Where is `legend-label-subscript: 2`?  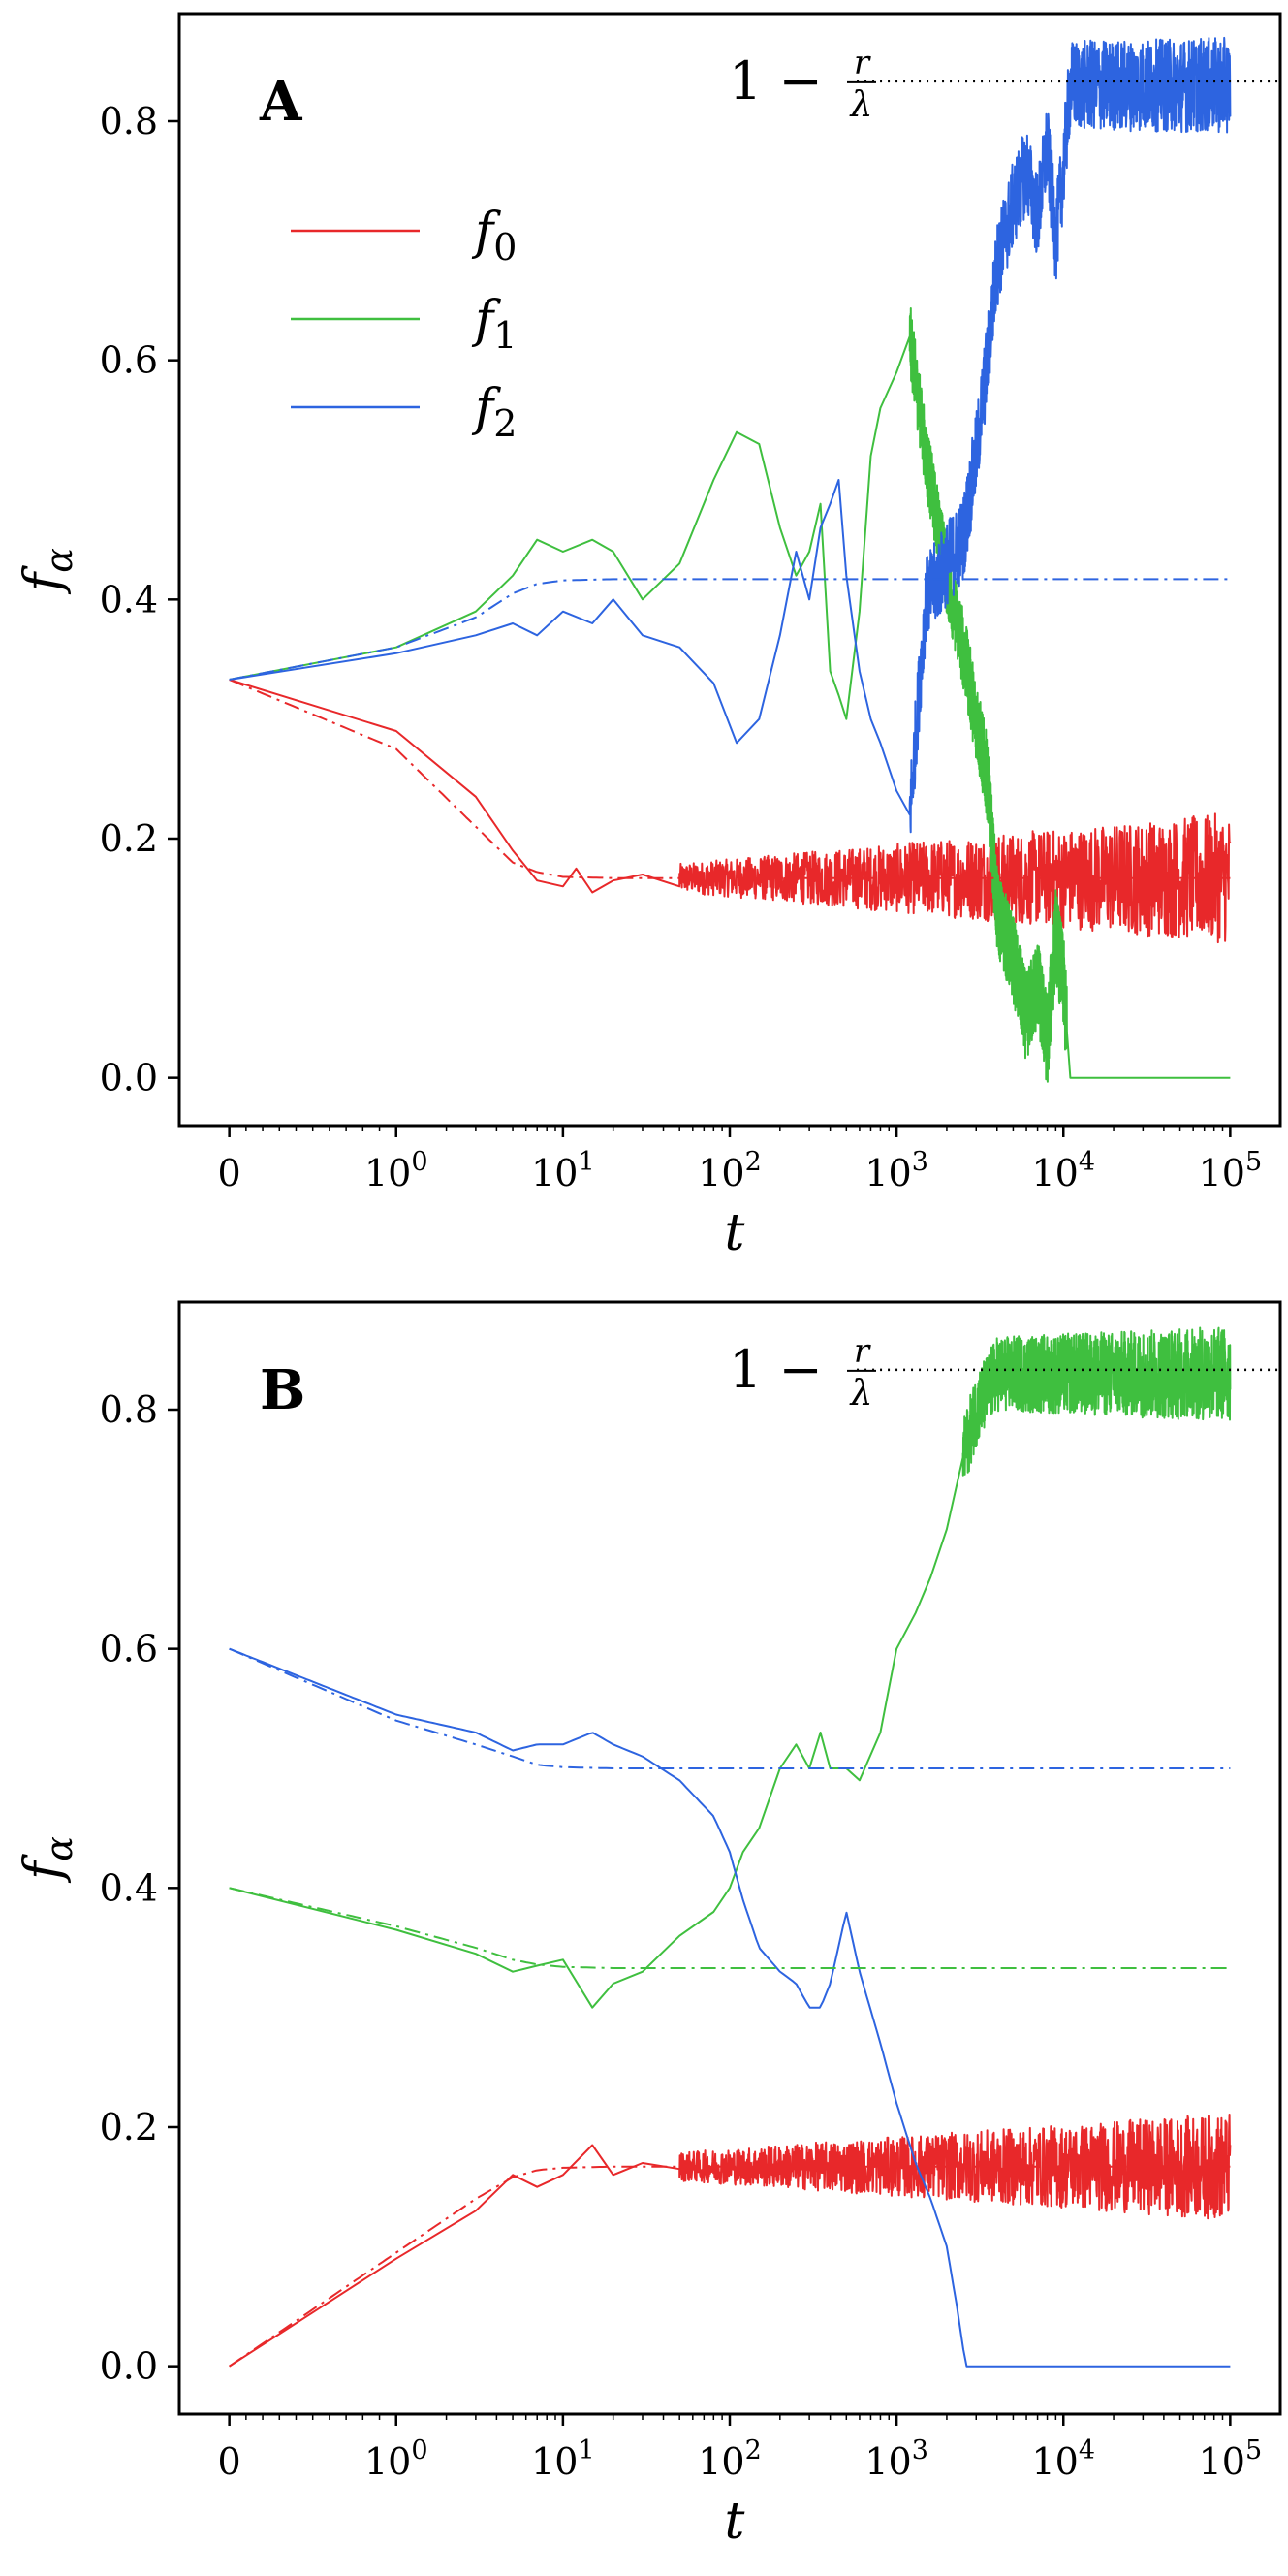 legend-label-subscript: 2 is located at coordinates (505, 424).